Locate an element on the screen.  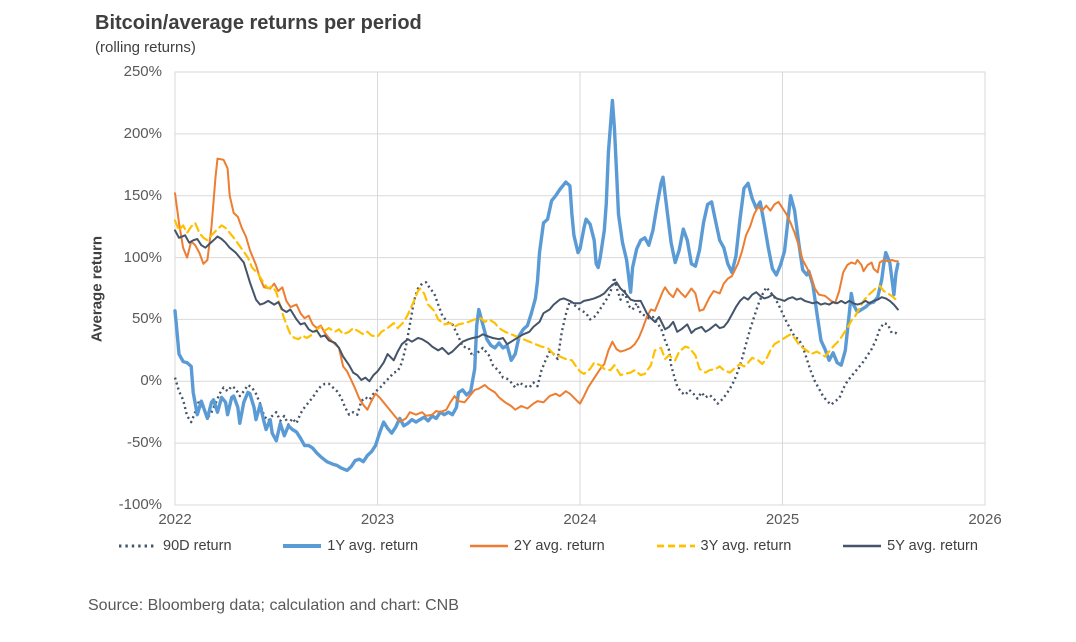
legend-label: 90D return is located at coordinates (197, 546).